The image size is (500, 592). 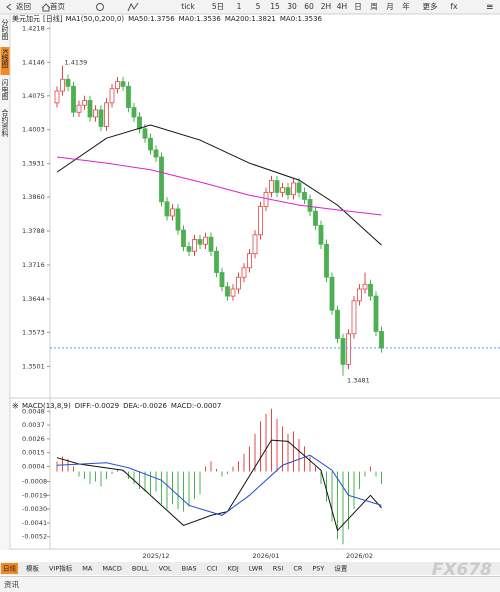 I want to click on low-annotation: 1.3481, so click(x=358, y=381).